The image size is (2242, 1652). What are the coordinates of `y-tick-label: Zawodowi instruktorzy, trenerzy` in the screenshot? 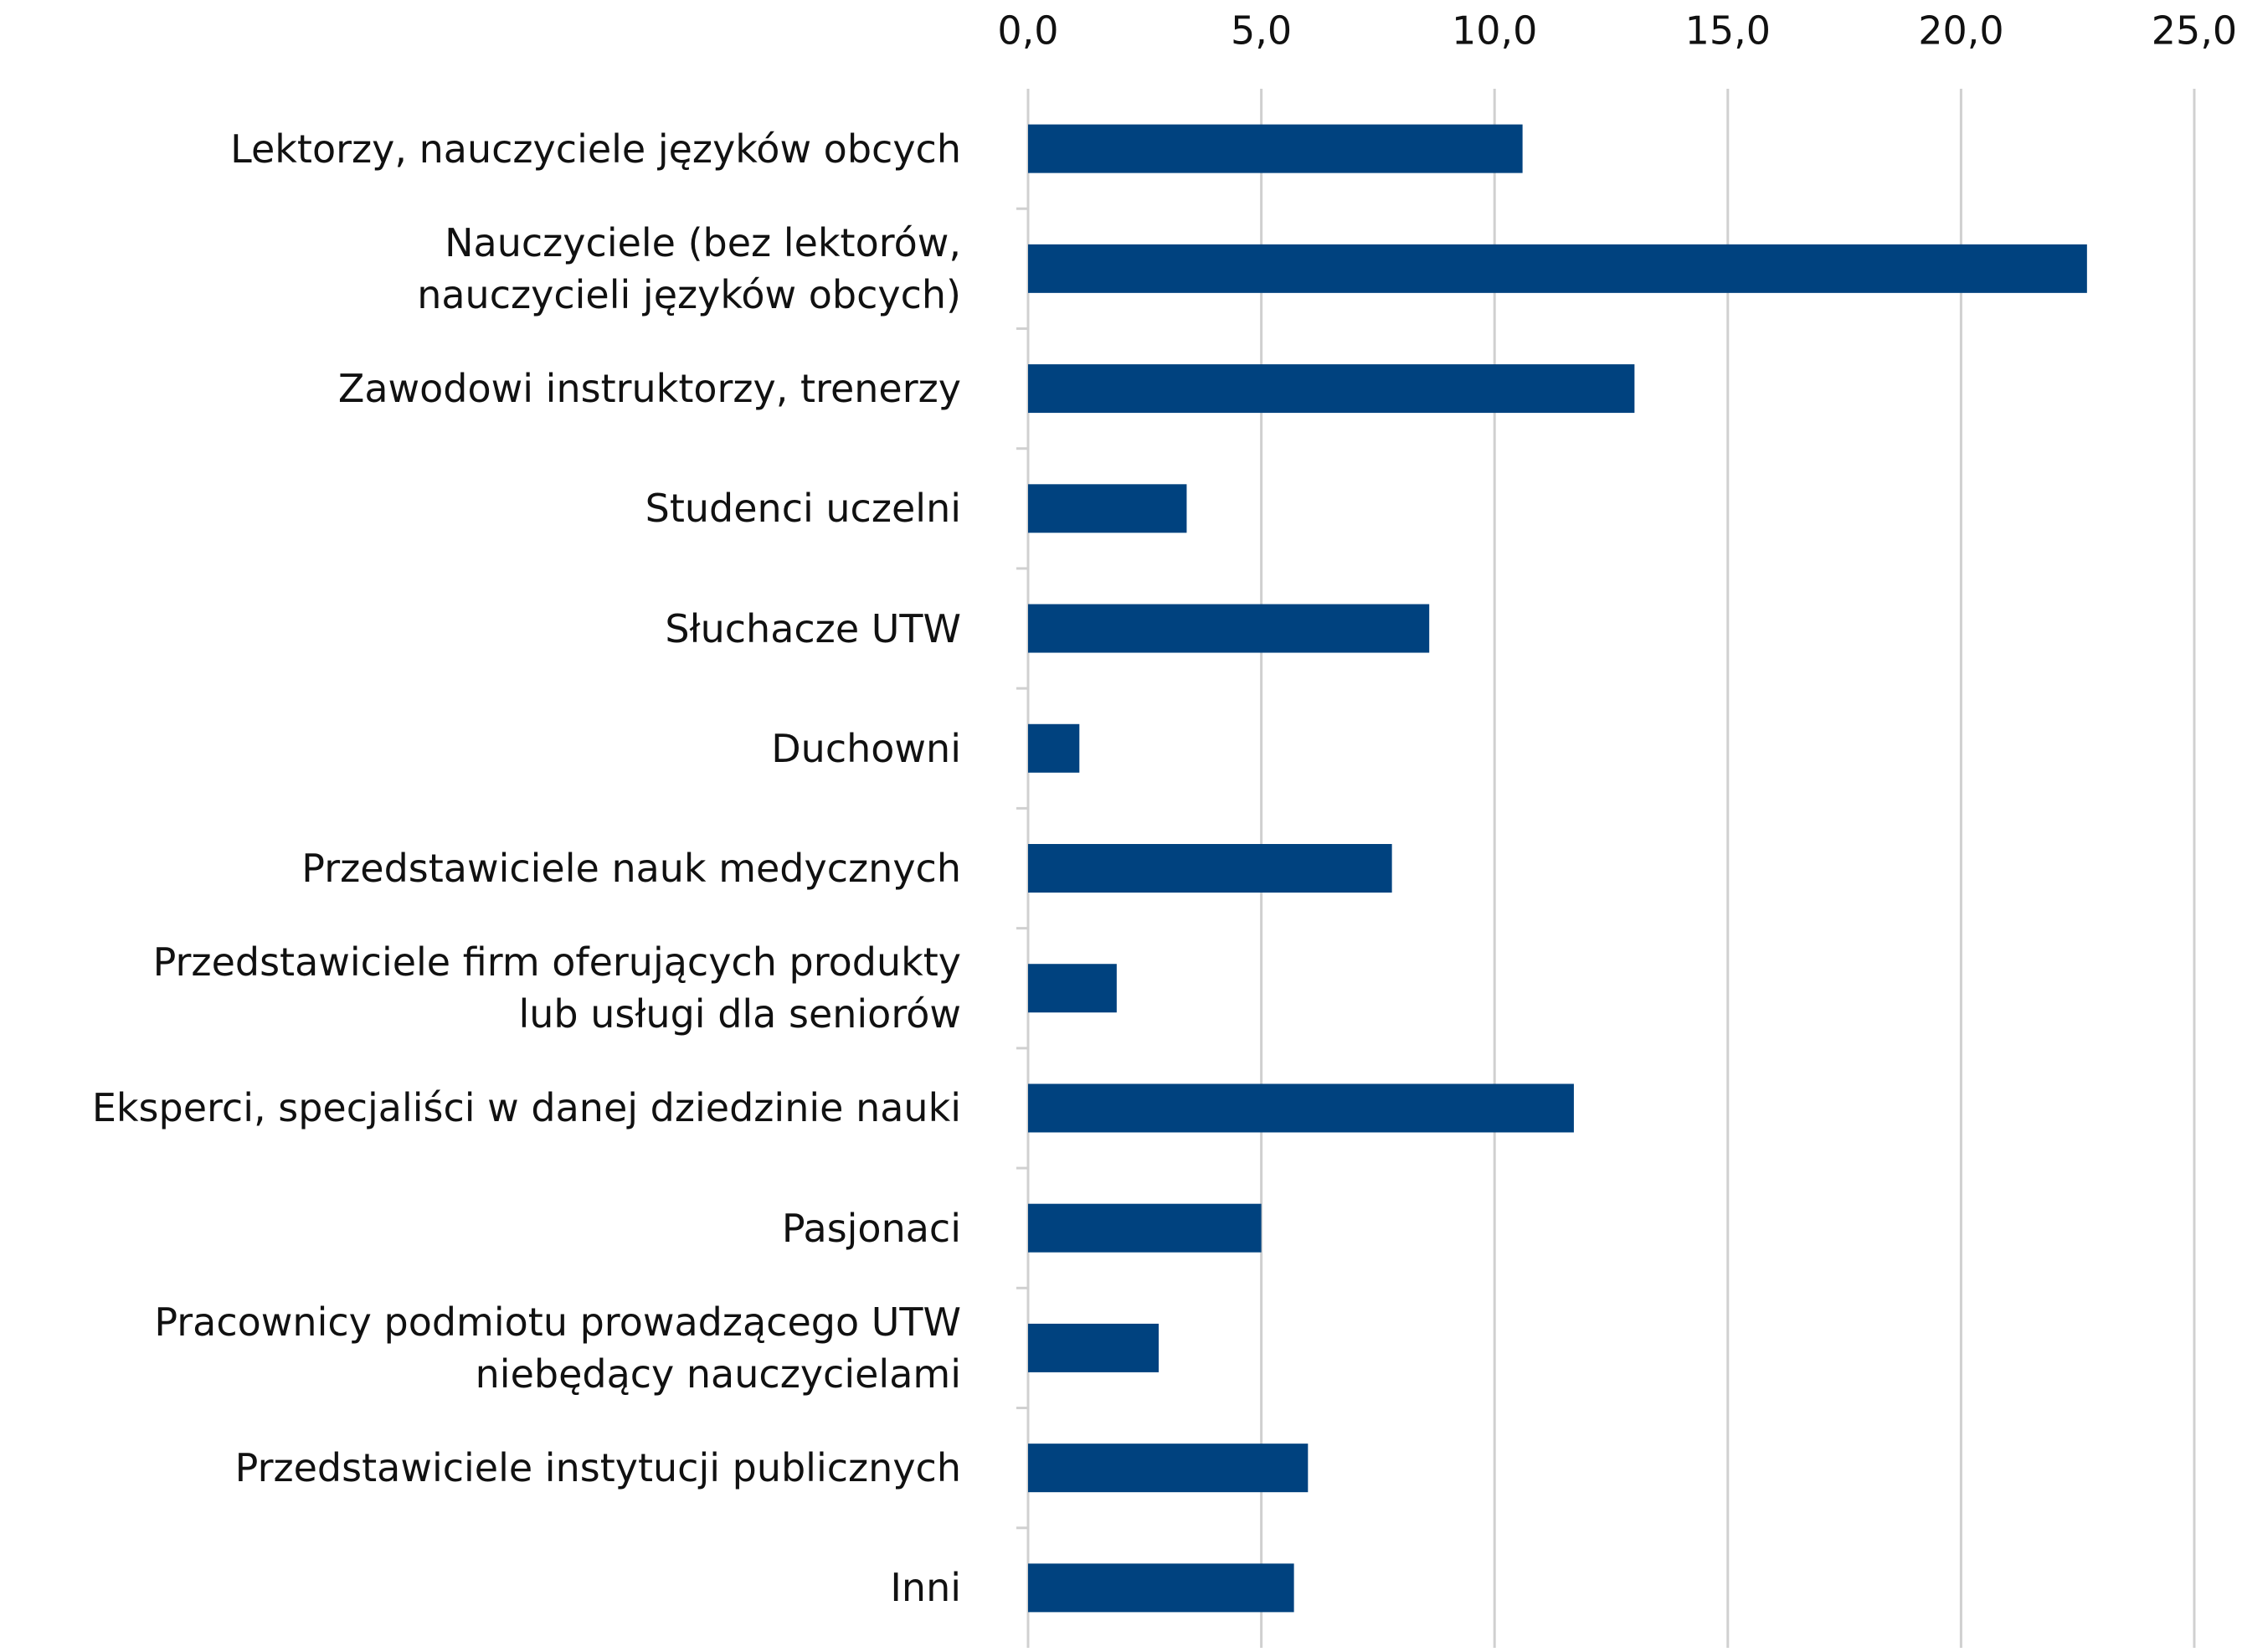 It's located at (649, 389).